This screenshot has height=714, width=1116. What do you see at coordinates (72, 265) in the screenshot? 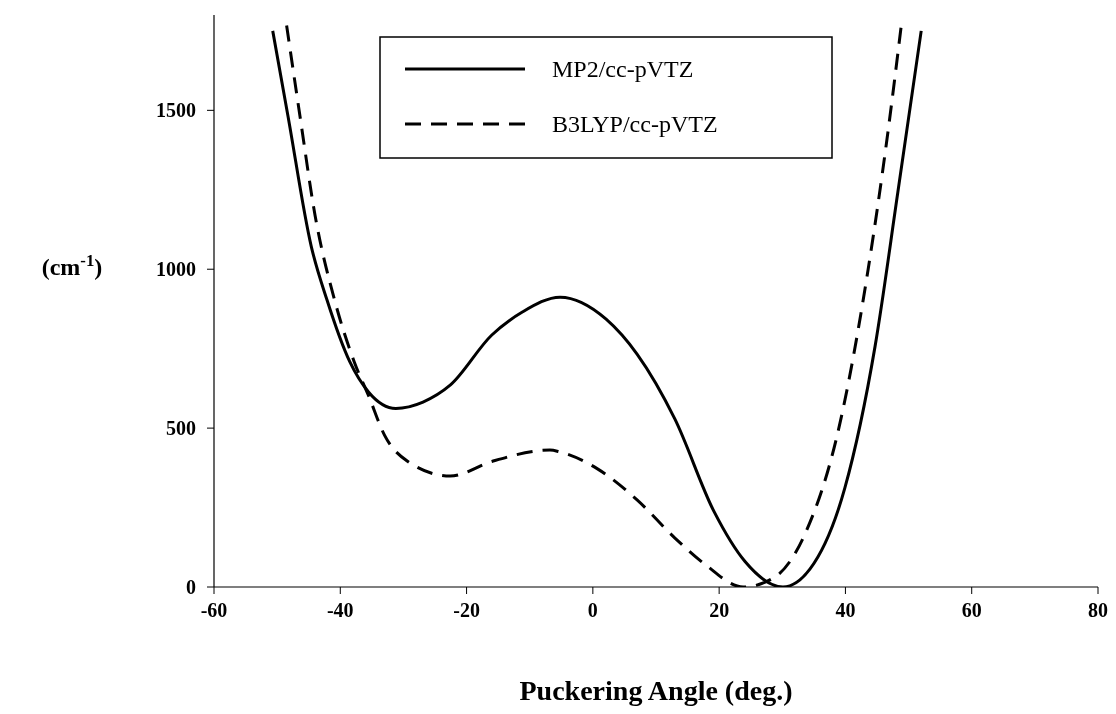
I see `y-axis-title: (cm$^{-1}$)` at bounding box center [72, 265].